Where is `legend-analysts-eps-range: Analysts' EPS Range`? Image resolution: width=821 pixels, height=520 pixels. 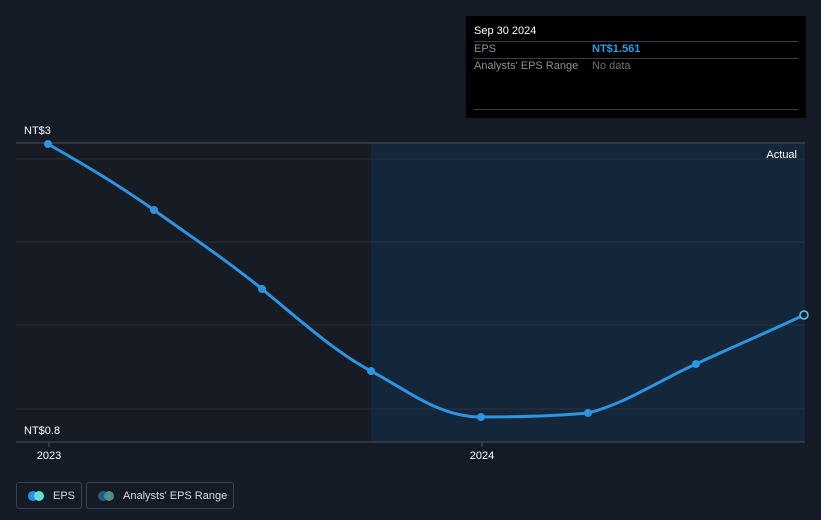
legend-analysts-eps-range: Analysts' EPS Range is located at coordinates (160, 495).